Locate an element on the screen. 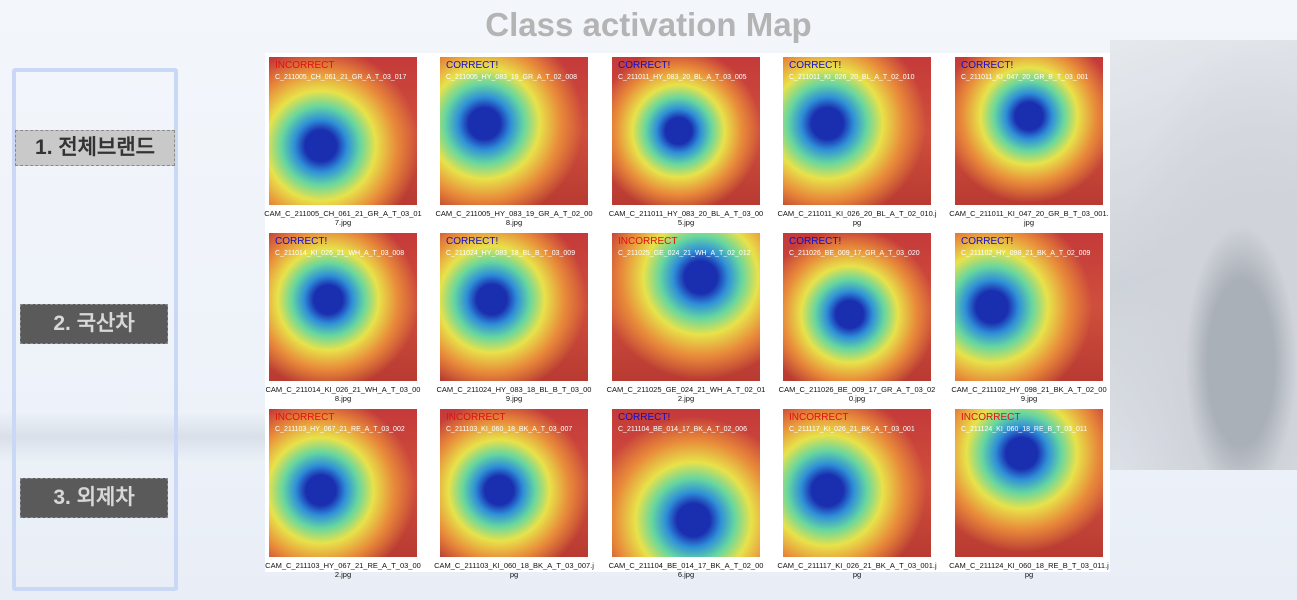 The height and width of the screenshot is (600, 1297). caption: CAM_C_211026_BE_009_17_GR_A_T_03_020.jpg is located at coordinates (857, 394).